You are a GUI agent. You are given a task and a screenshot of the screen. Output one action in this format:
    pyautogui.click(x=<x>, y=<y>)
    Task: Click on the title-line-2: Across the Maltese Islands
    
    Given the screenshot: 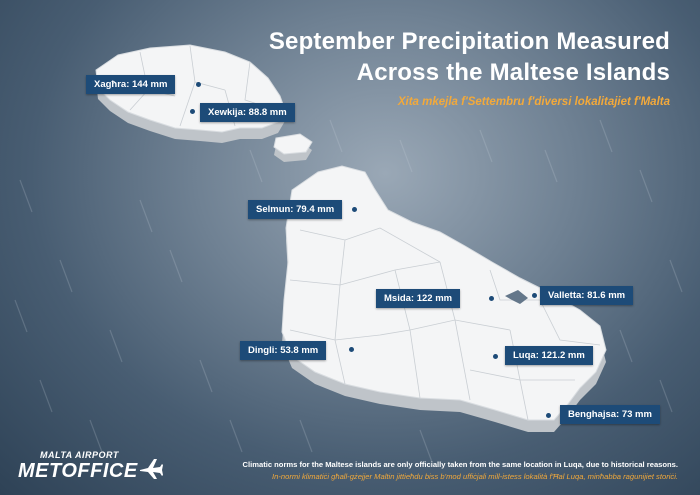 What is the action you would take?
    pyautogui.click(x=513, y=72)
    